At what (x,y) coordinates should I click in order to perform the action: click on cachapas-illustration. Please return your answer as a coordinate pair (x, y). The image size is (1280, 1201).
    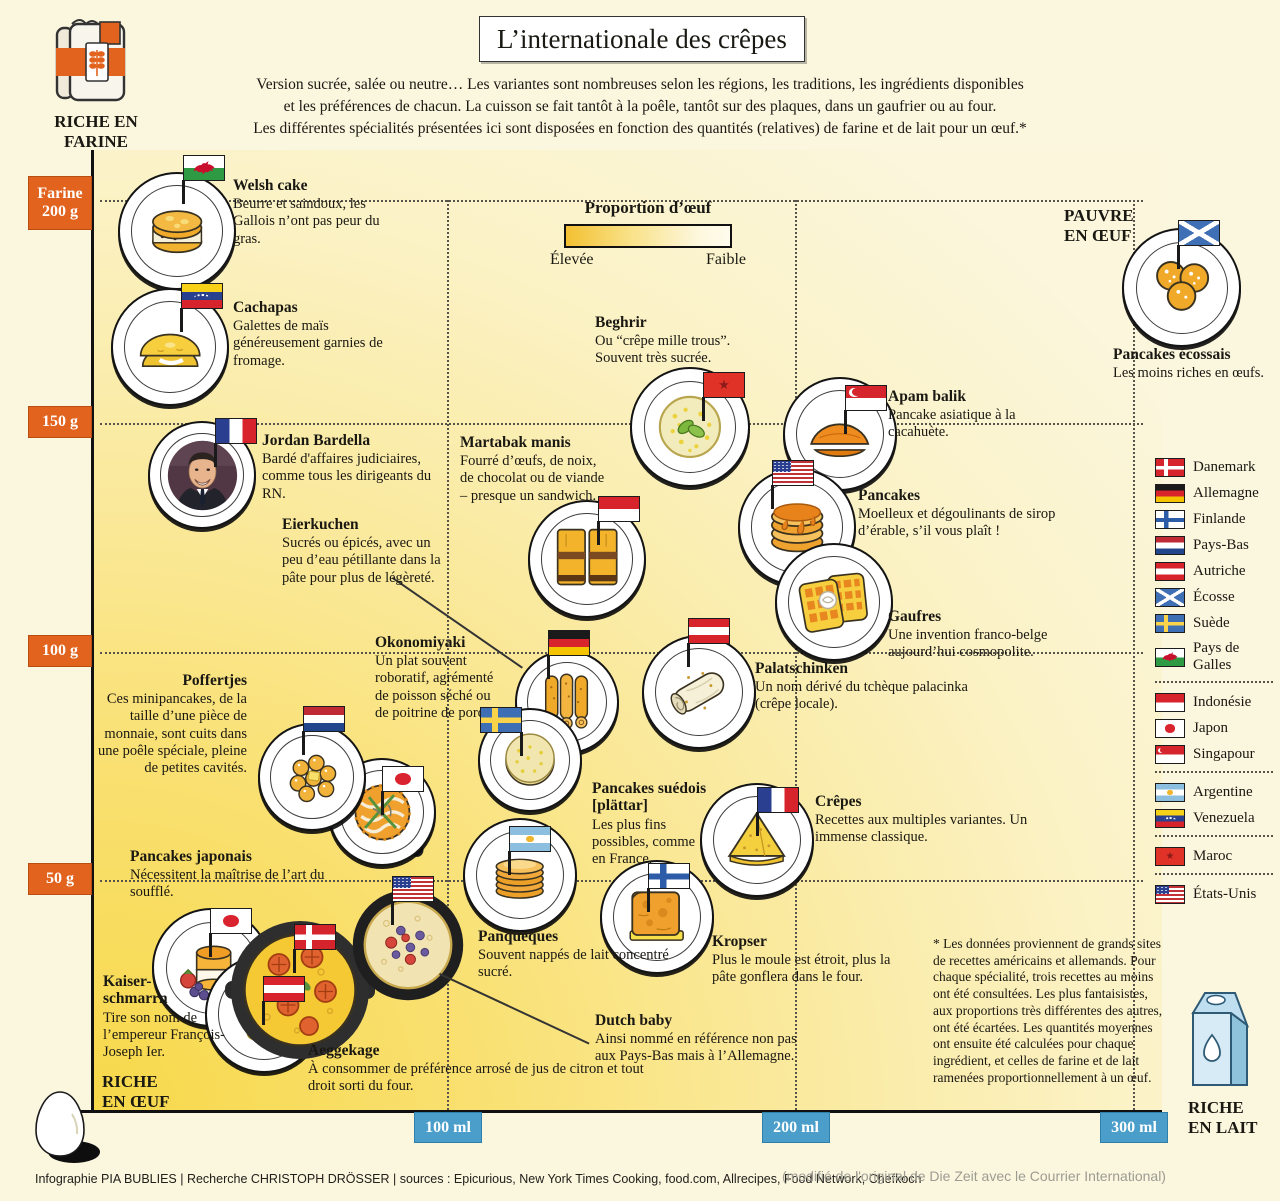
    Looking at the image, I should click on (170, 350).